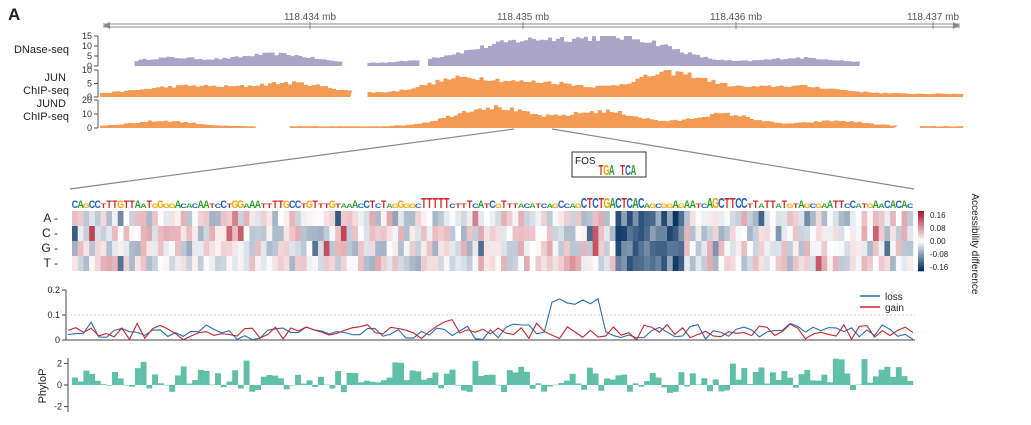 Image resolution: width=1031 pixels, height=425 pixels. Describe the element at coordinates (51, 104) in the screenshot. I see `track-label-jund-line1: JUND` at that location.